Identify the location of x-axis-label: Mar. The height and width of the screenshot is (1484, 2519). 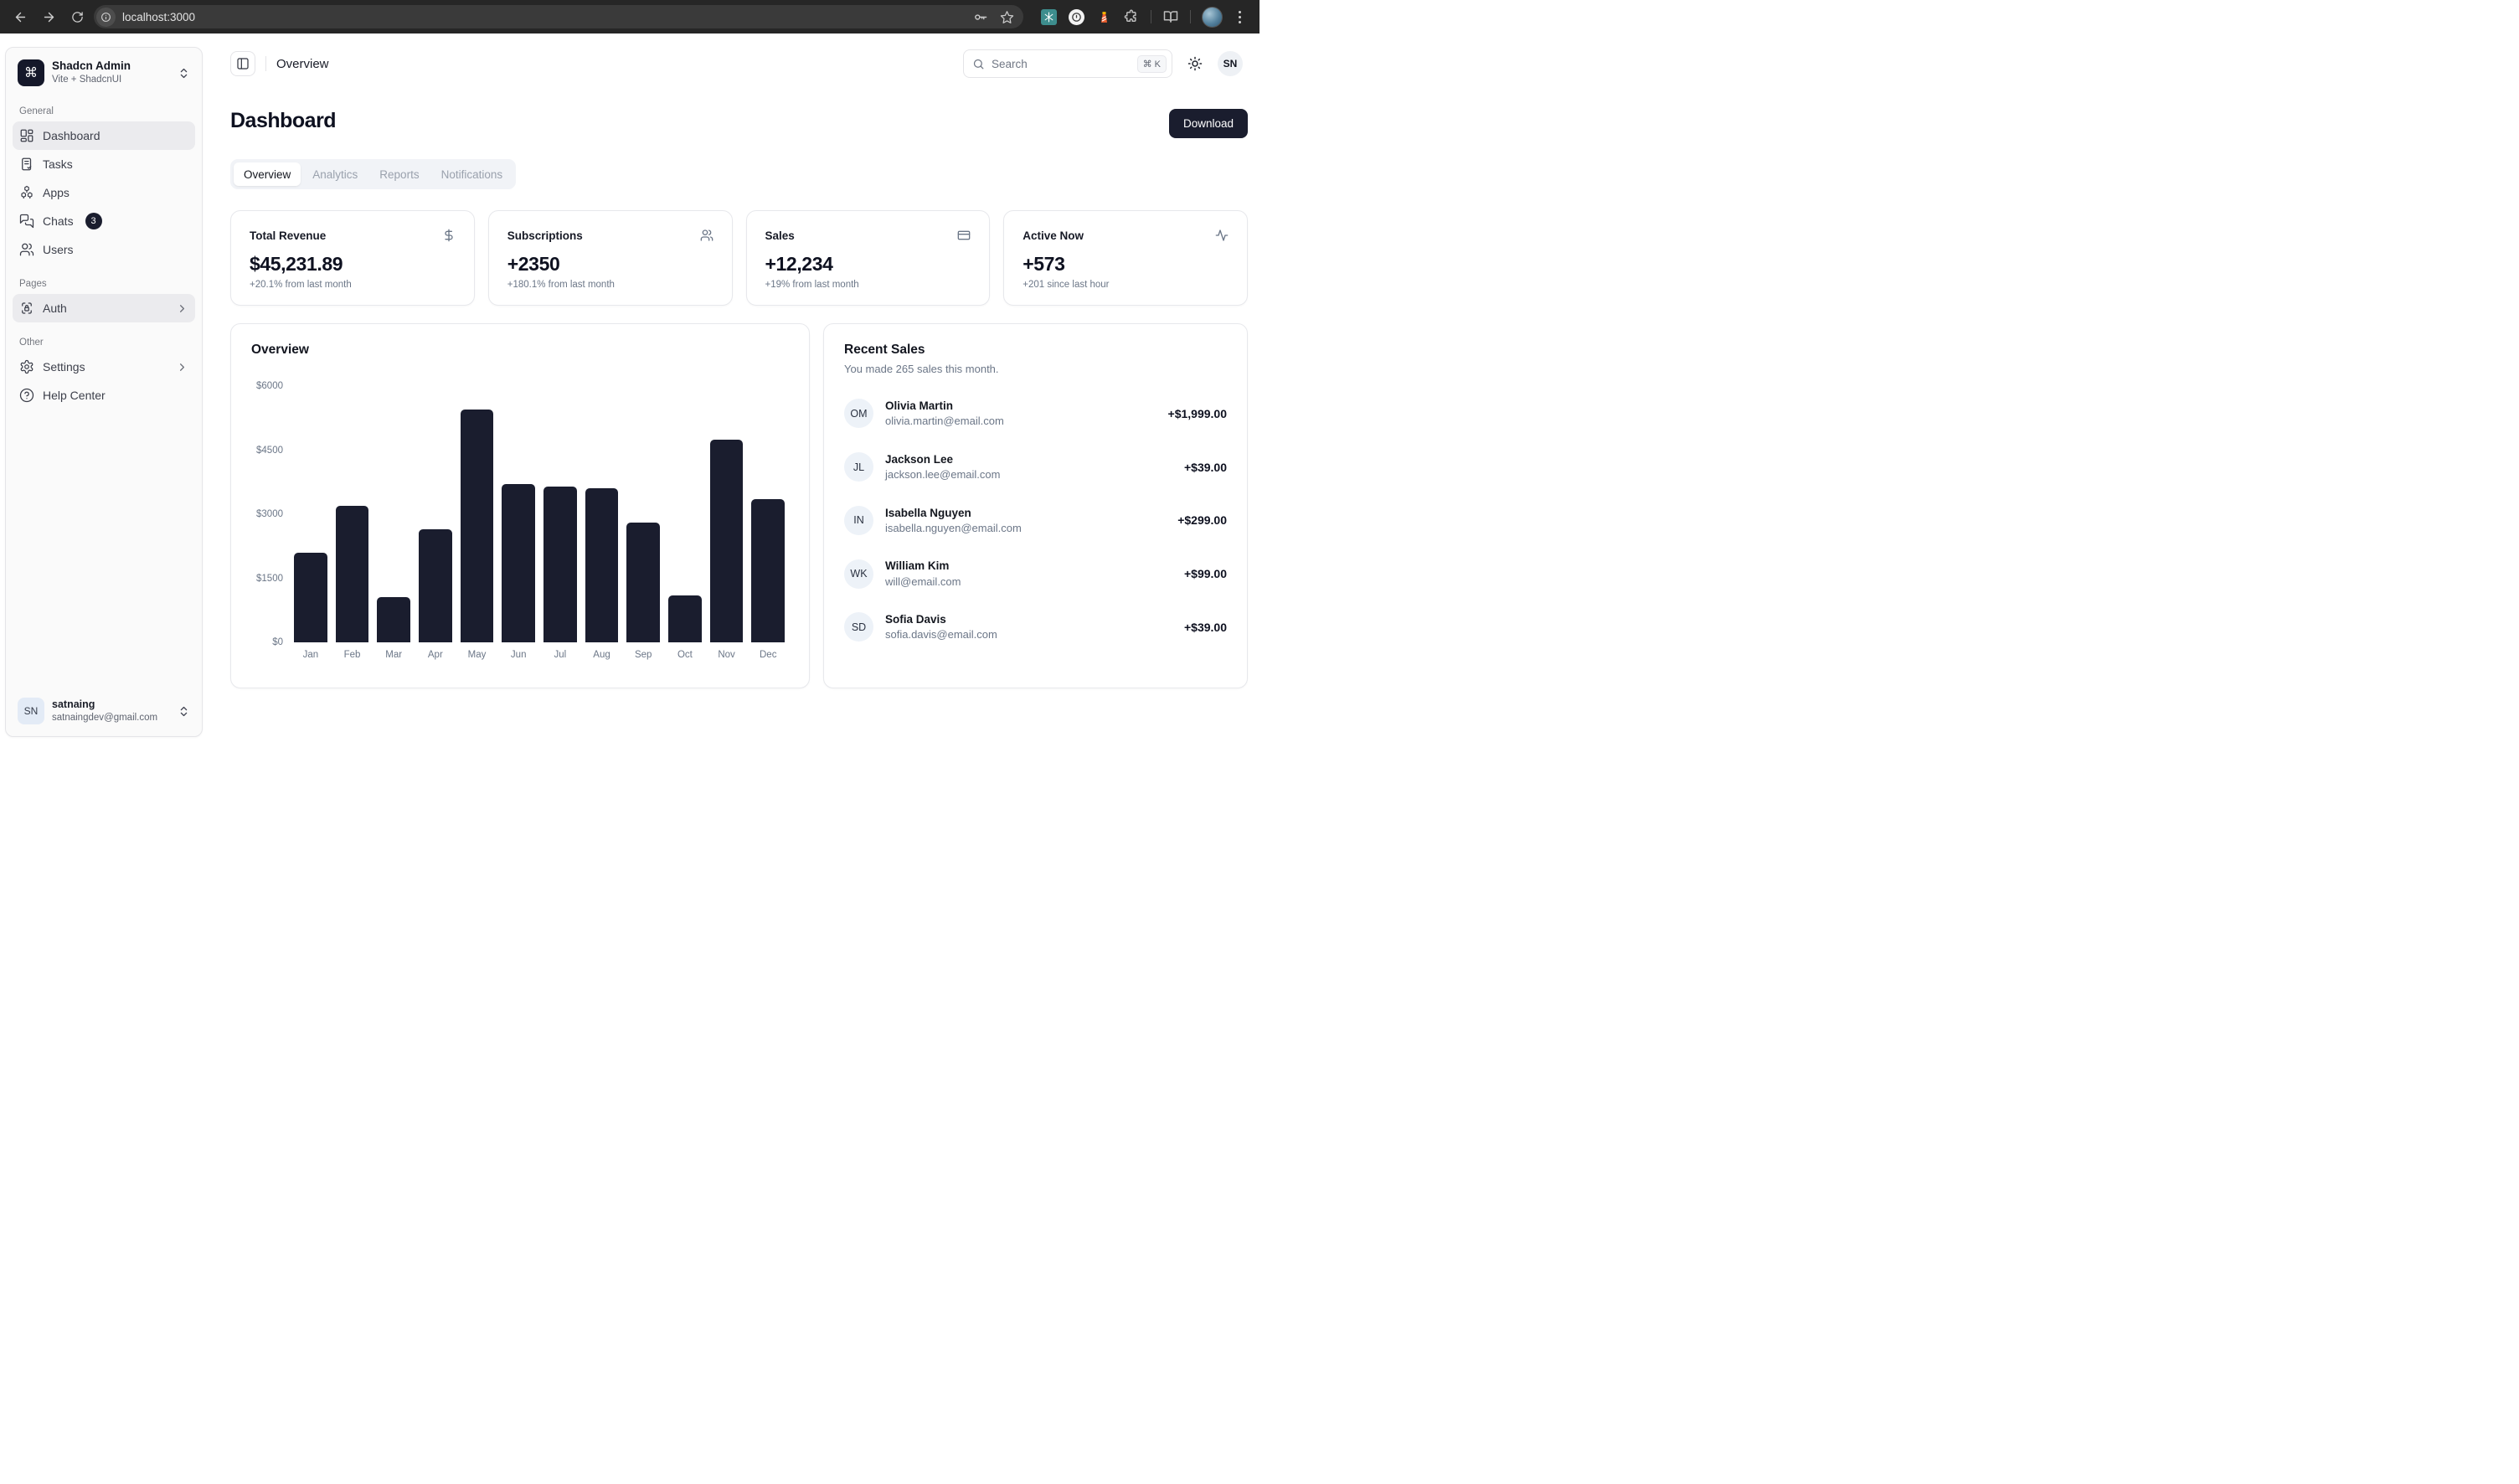
(394, 655).